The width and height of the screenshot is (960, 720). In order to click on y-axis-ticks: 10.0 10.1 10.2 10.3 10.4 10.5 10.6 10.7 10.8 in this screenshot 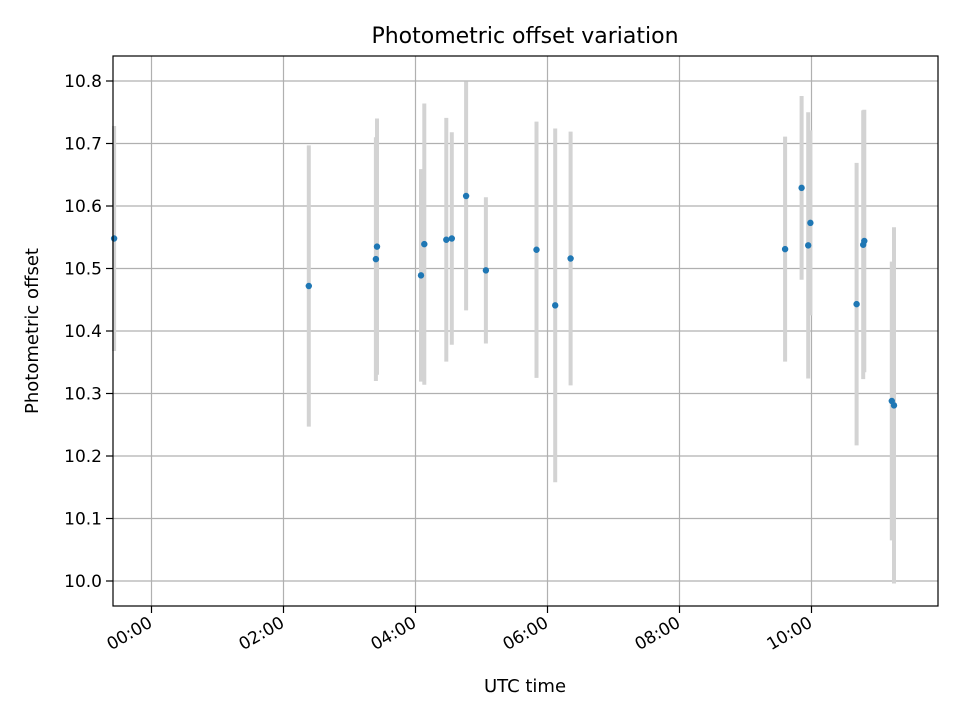, I will do `click(88, 332)`.